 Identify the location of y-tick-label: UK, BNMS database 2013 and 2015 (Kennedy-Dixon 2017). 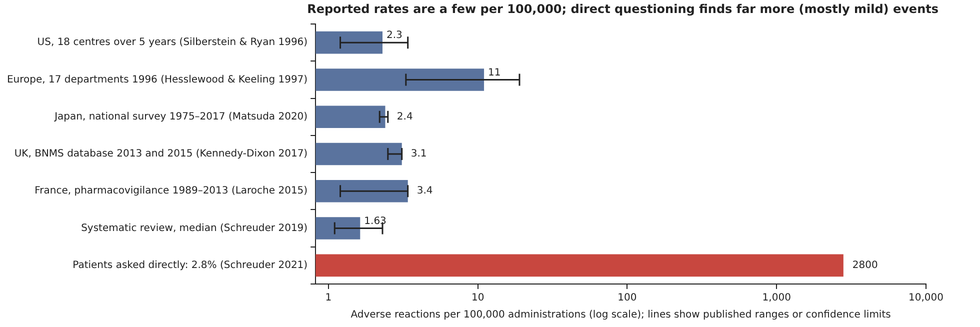
(161, 154).